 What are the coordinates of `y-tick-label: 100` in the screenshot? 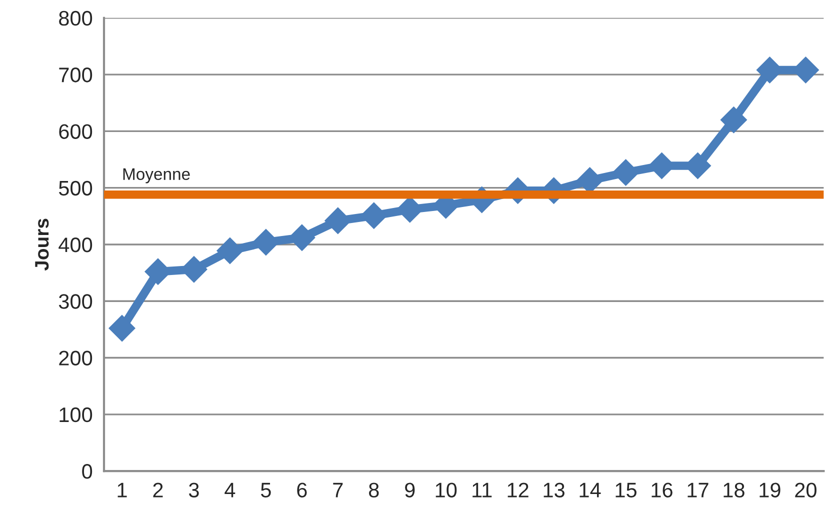 It's located at (76, 414).